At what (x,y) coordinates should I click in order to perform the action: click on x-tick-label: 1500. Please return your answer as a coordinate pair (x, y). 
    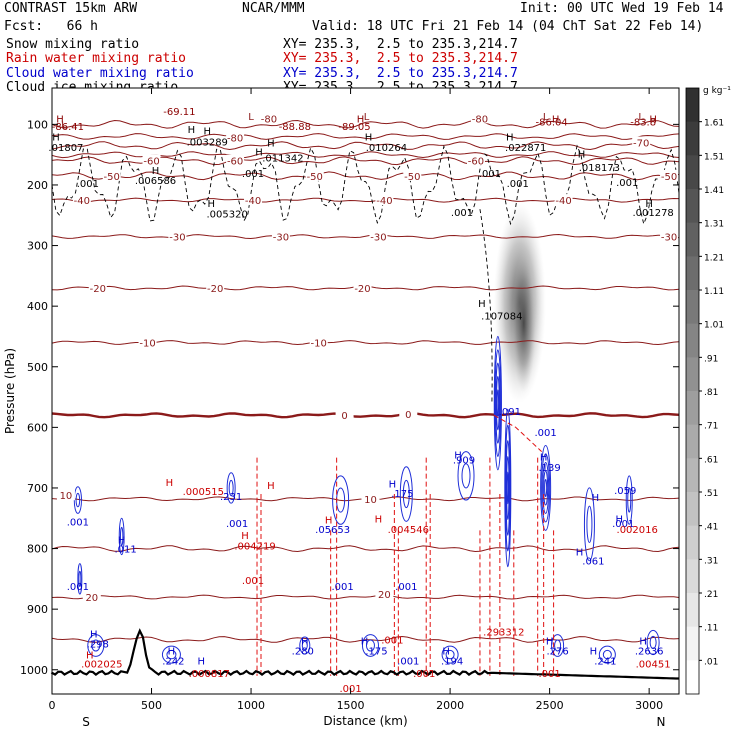
    Looking at the image, I should click on (351, 705).